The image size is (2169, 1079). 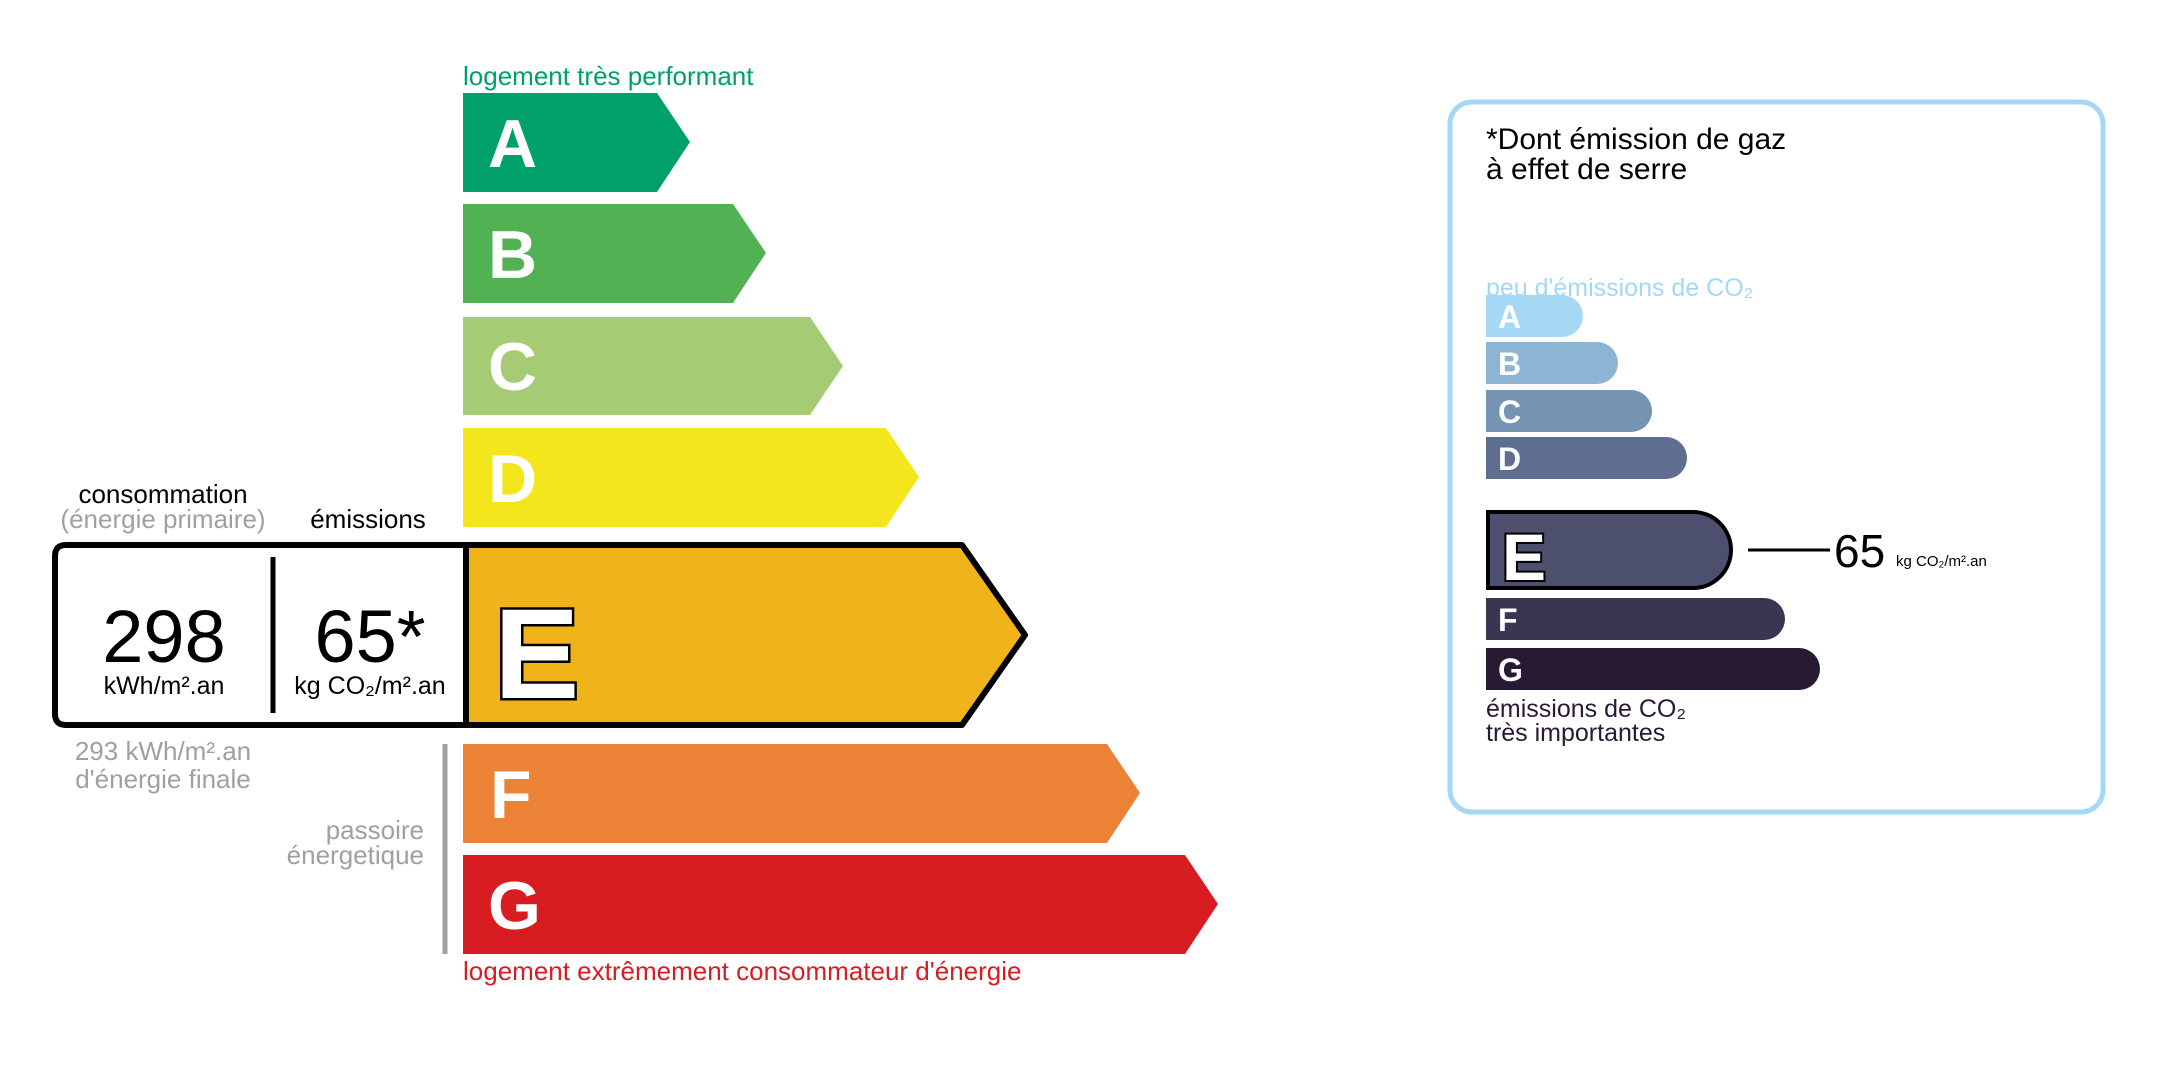 I want to click on dpe-class-a: A, so click(x=576, y=142).